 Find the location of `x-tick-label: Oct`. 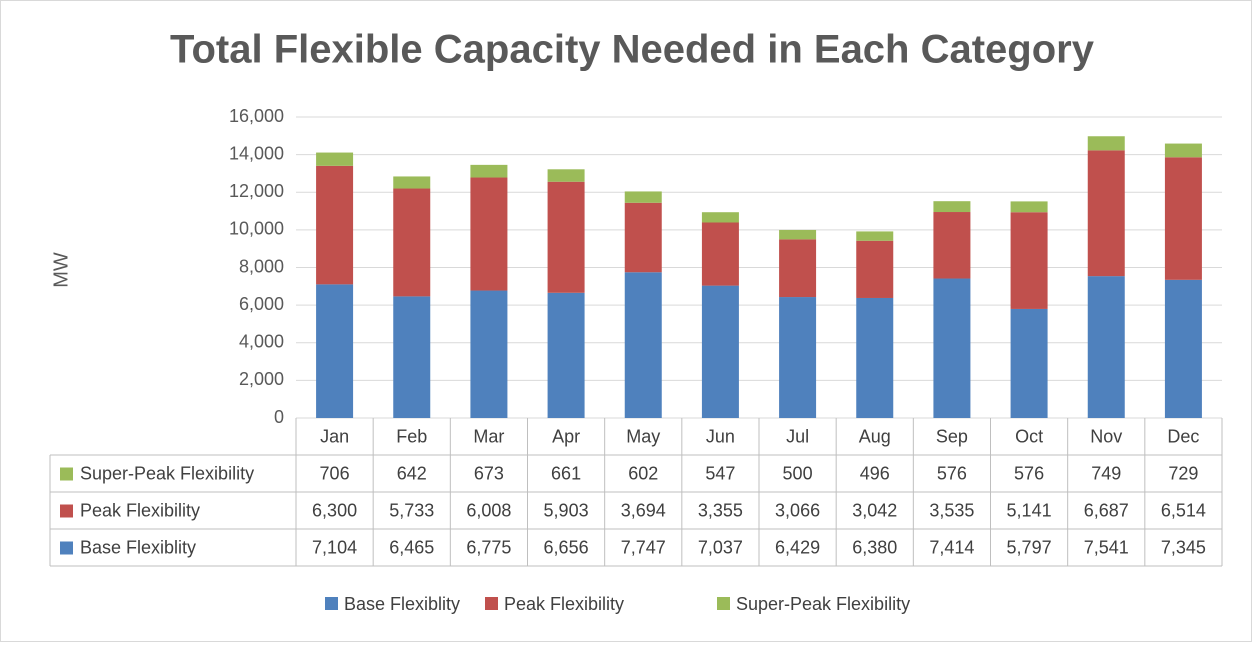

x-tick-label: Oct is located at coordinates (1029, 436).